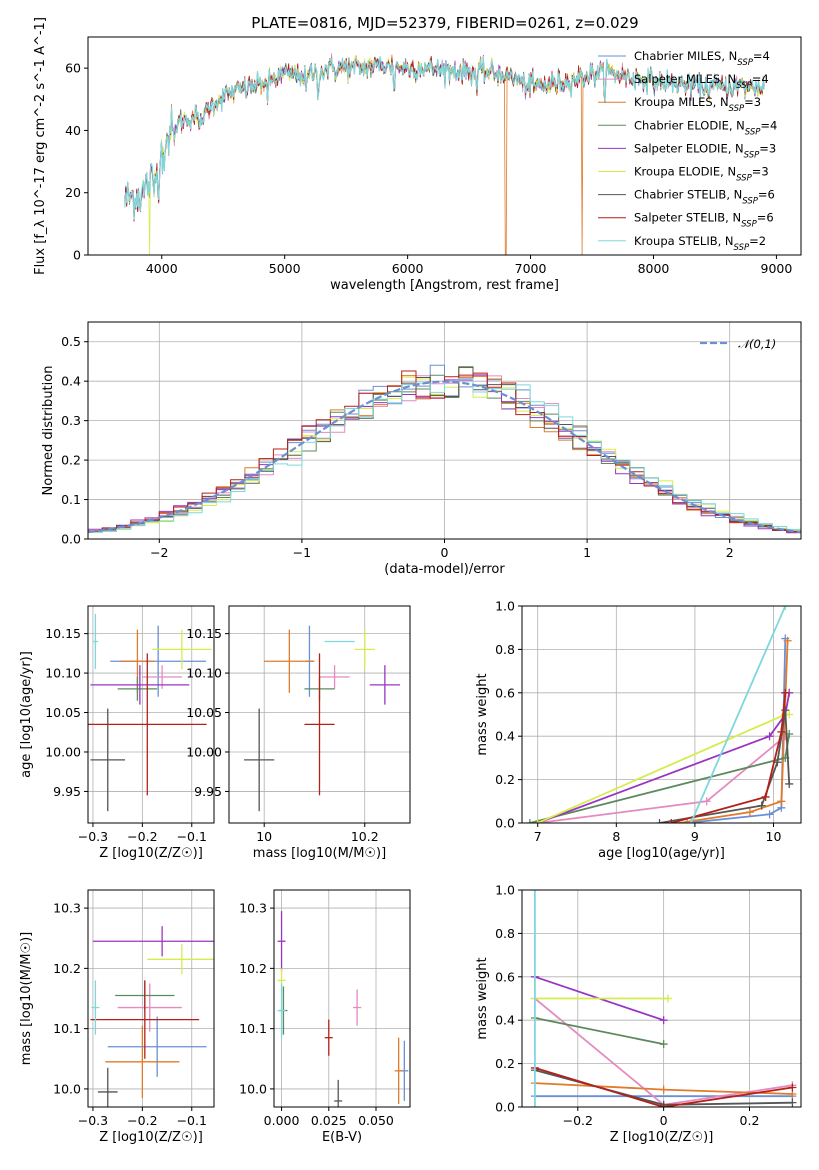 This screenshot has width=819, height=1170. Describe the element at coordinates (162, 268) in the screenshot. I see `x-tick-label: 4000` at that location.